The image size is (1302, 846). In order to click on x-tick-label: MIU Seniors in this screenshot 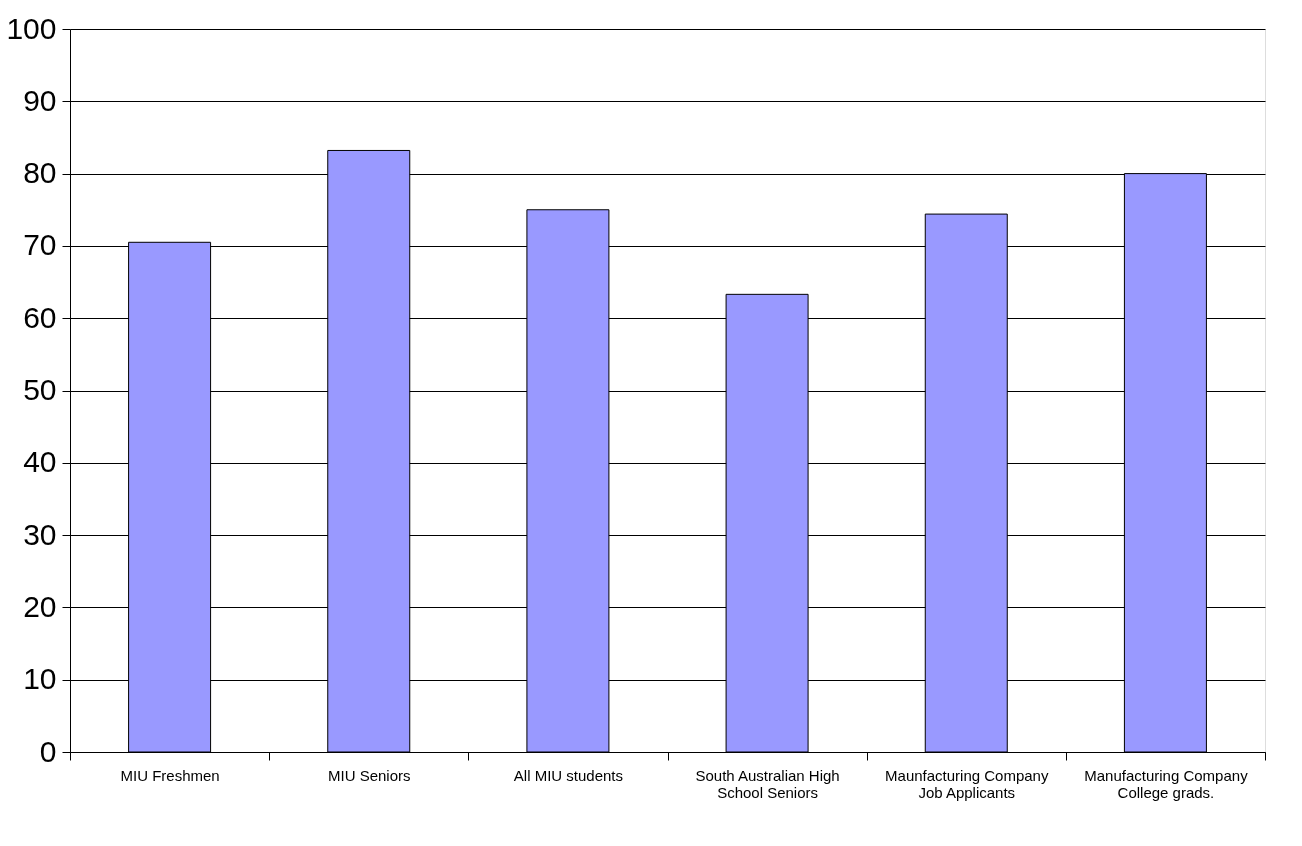, I will do `click(369, 775)`.